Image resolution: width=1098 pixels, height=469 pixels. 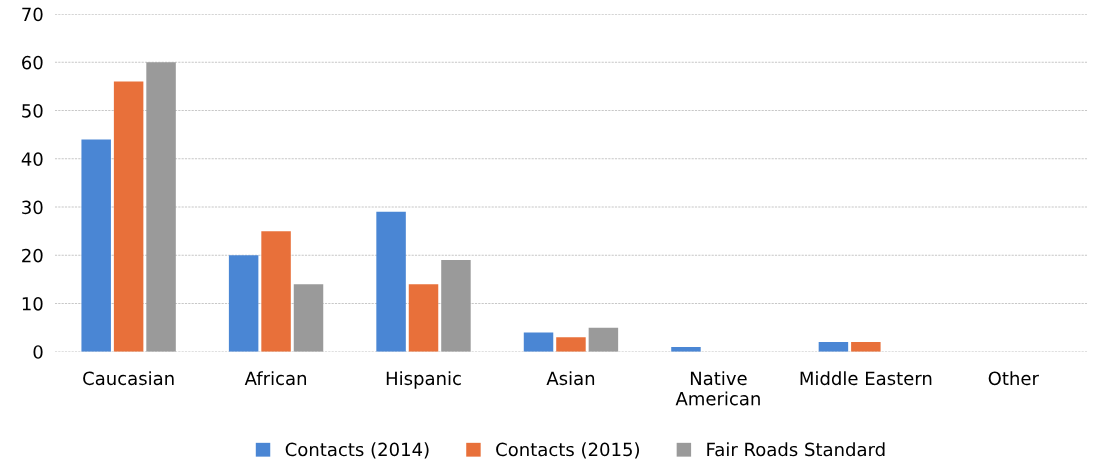 I want to click on legend-label: Contacts (2014), so click(x=357, y=450).